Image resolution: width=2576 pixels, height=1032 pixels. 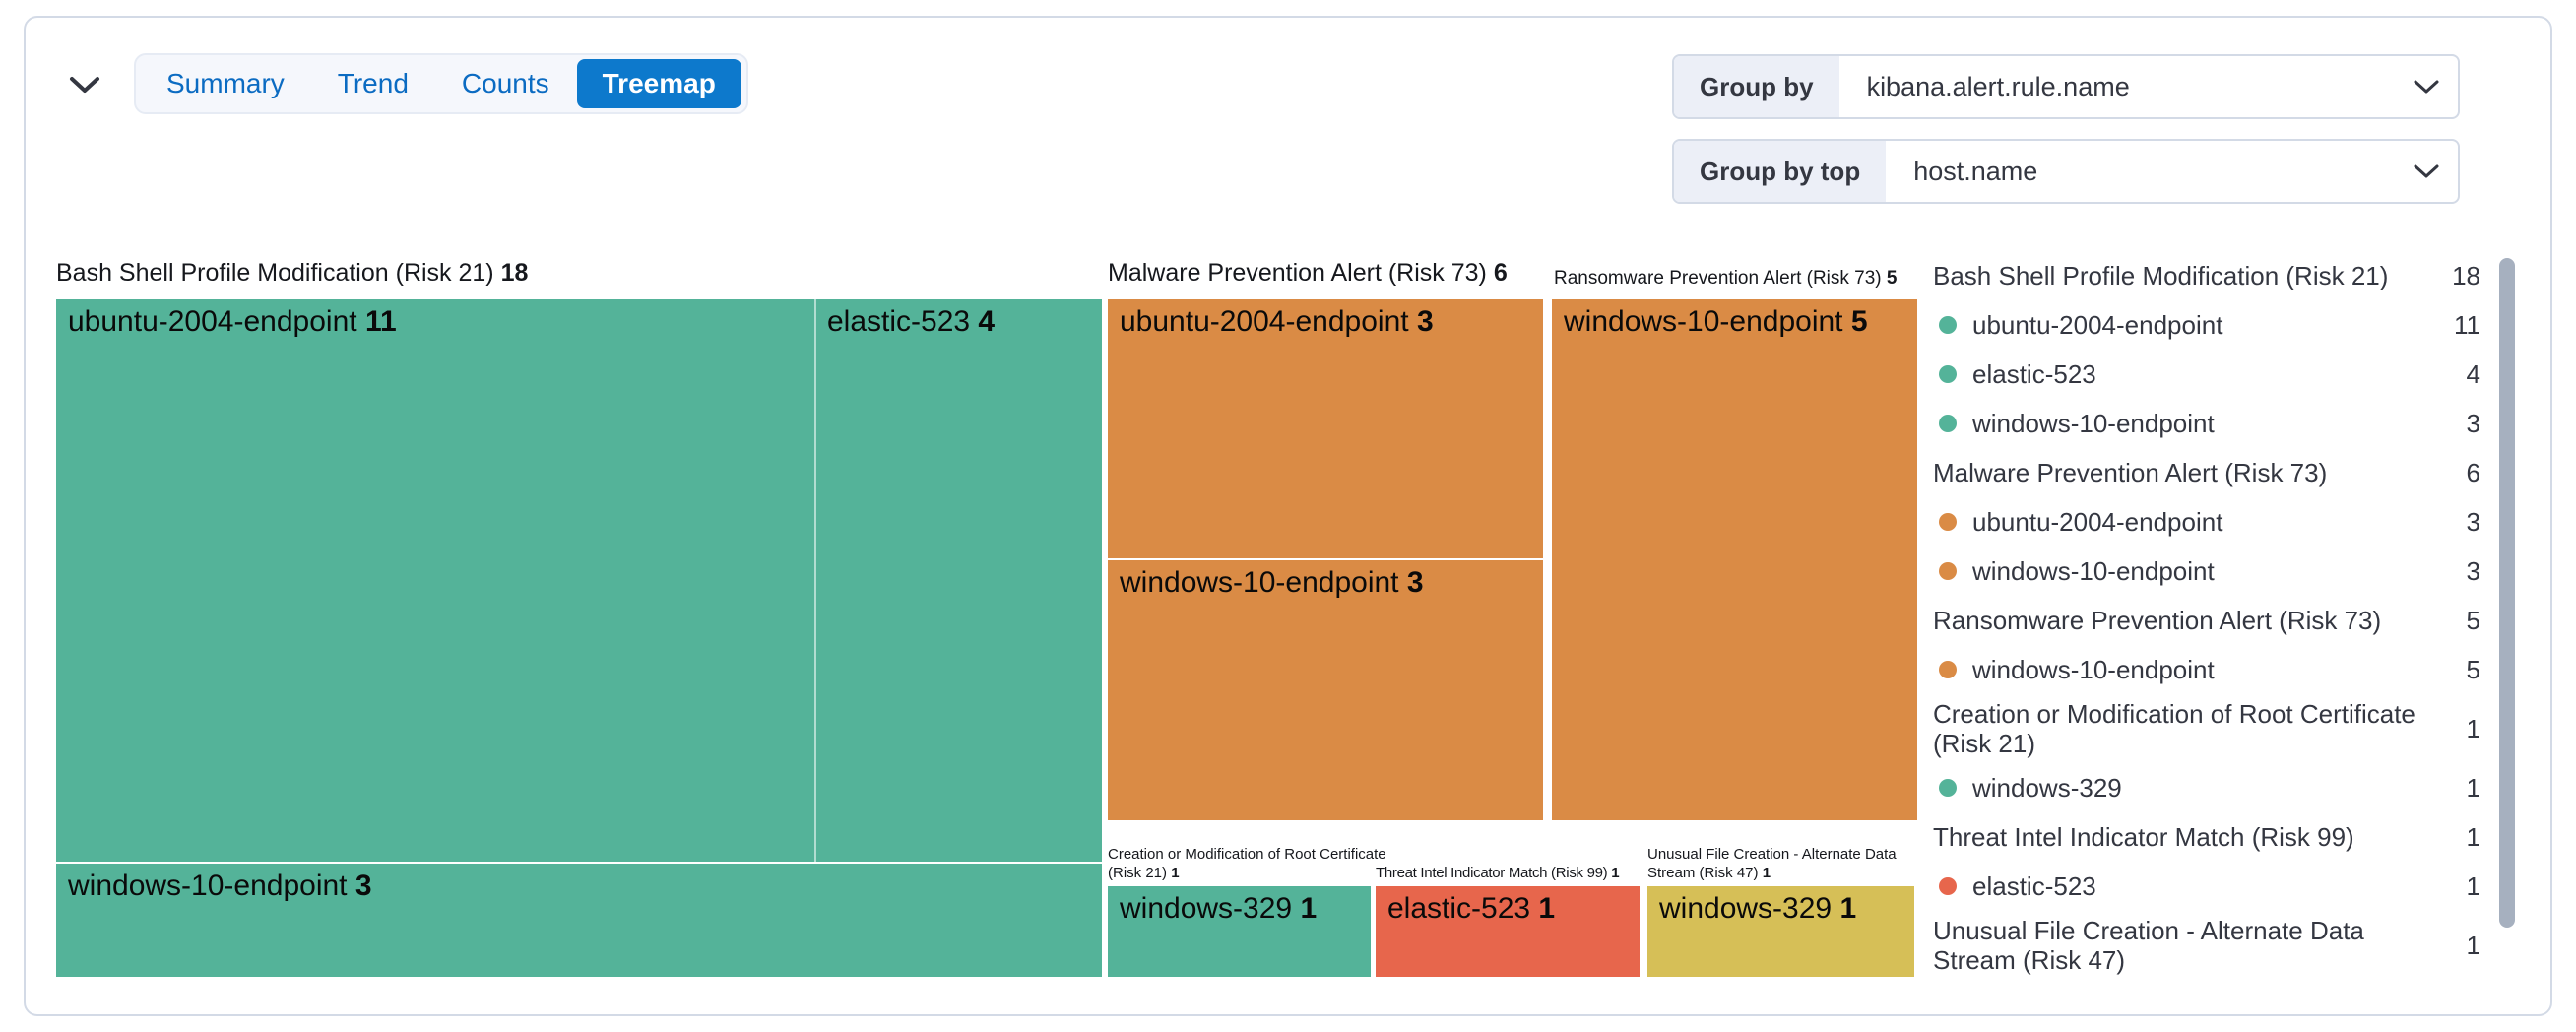 What do you see at coordinates (2206, 522) in the screenshot?
I see `legend-item-row: ubuntu-2004-endpoint 3` at bounding box center [2206, 522].